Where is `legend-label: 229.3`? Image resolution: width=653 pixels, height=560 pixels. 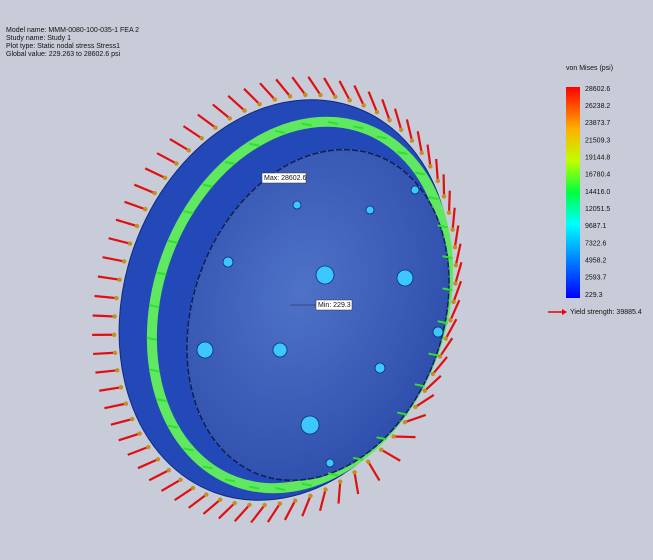 legend-label: 229.3 is located at coordinates (594, 295).